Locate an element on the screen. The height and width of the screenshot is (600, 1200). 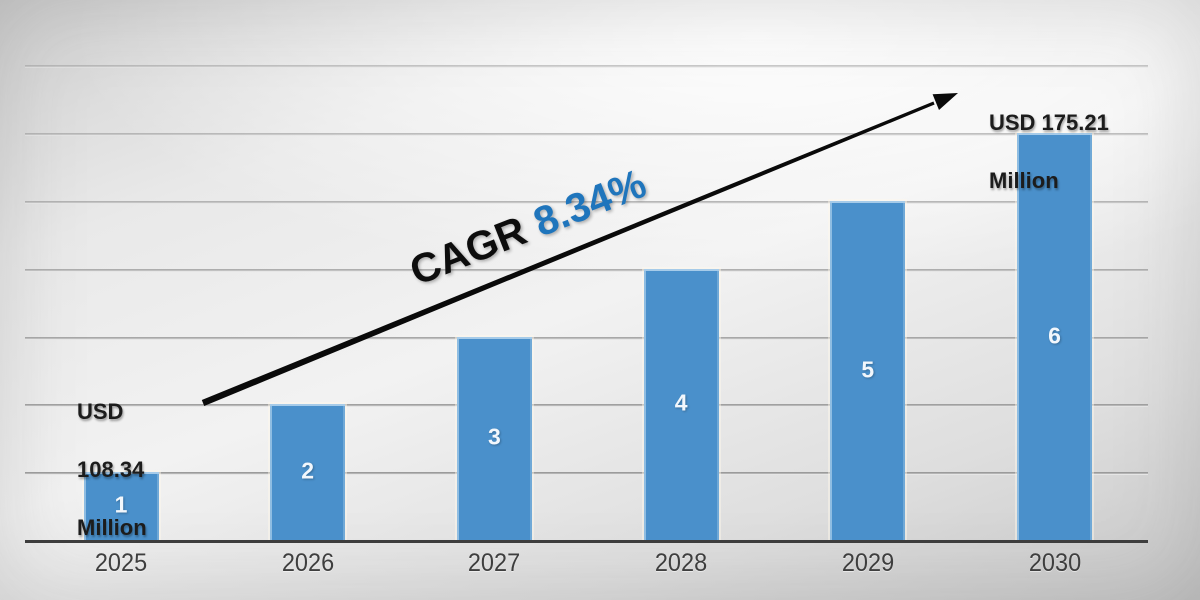
bar-value-label: 4 is located at coordinates (681, 402).